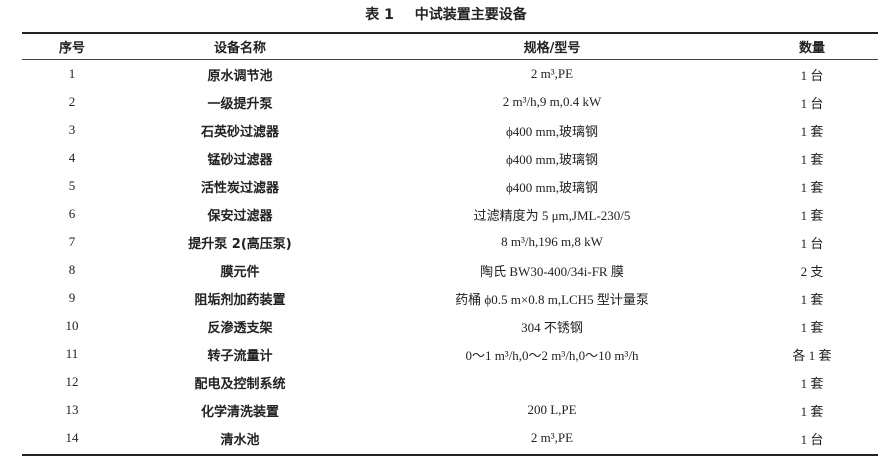 The width and height of the screenshot is (892, 464). What do you see at coordinates (450, 242) in the screenshot?
I see `table-row: 7 提升泵 2(高压泵) 8 m³/h,196 m,8 kW 1 台` at bounding box center [450, 242].